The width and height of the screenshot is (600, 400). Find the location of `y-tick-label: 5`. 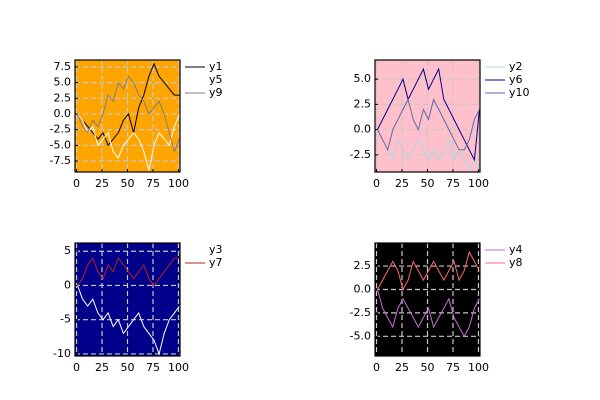

y-tick-label: 5 is located at coordinates (67, 250).